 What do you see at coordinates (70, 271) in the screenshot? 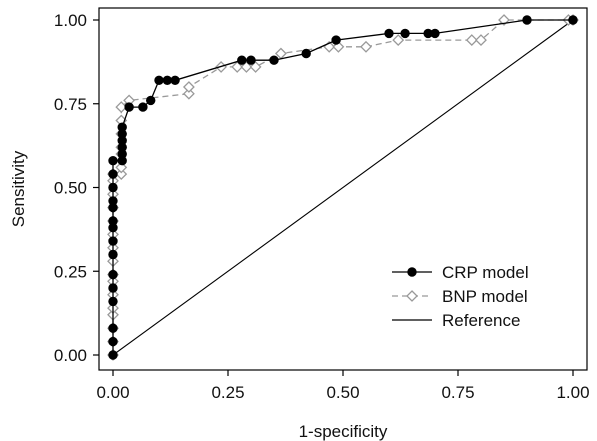
I see `y-tick-label: 0.25` at bounding box center [70, 271].